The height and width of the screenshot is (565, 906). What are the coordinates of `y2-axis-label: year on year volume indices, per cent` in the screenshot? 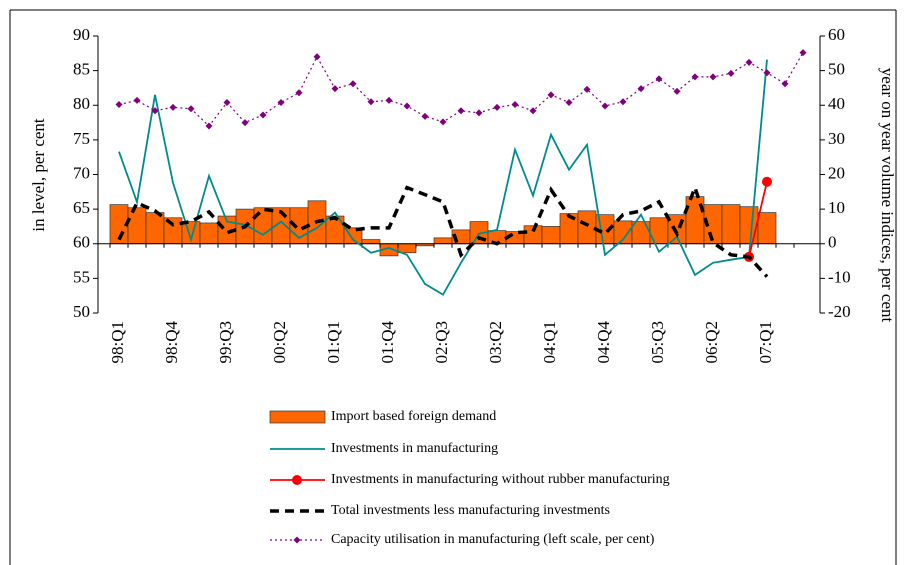 It's located at (887, 195).